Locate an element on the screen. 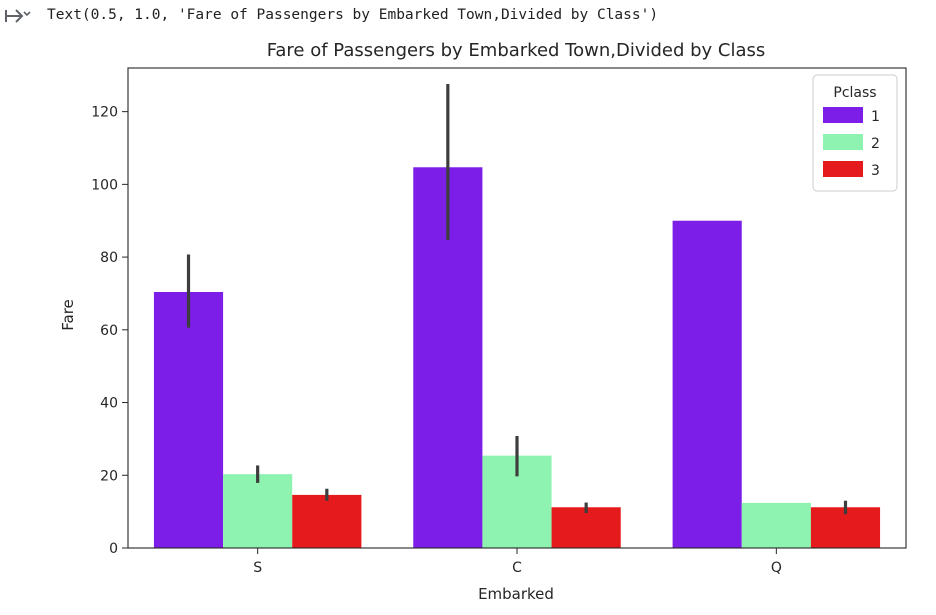  x-tick-label: S is located at coordinates (257, 568).